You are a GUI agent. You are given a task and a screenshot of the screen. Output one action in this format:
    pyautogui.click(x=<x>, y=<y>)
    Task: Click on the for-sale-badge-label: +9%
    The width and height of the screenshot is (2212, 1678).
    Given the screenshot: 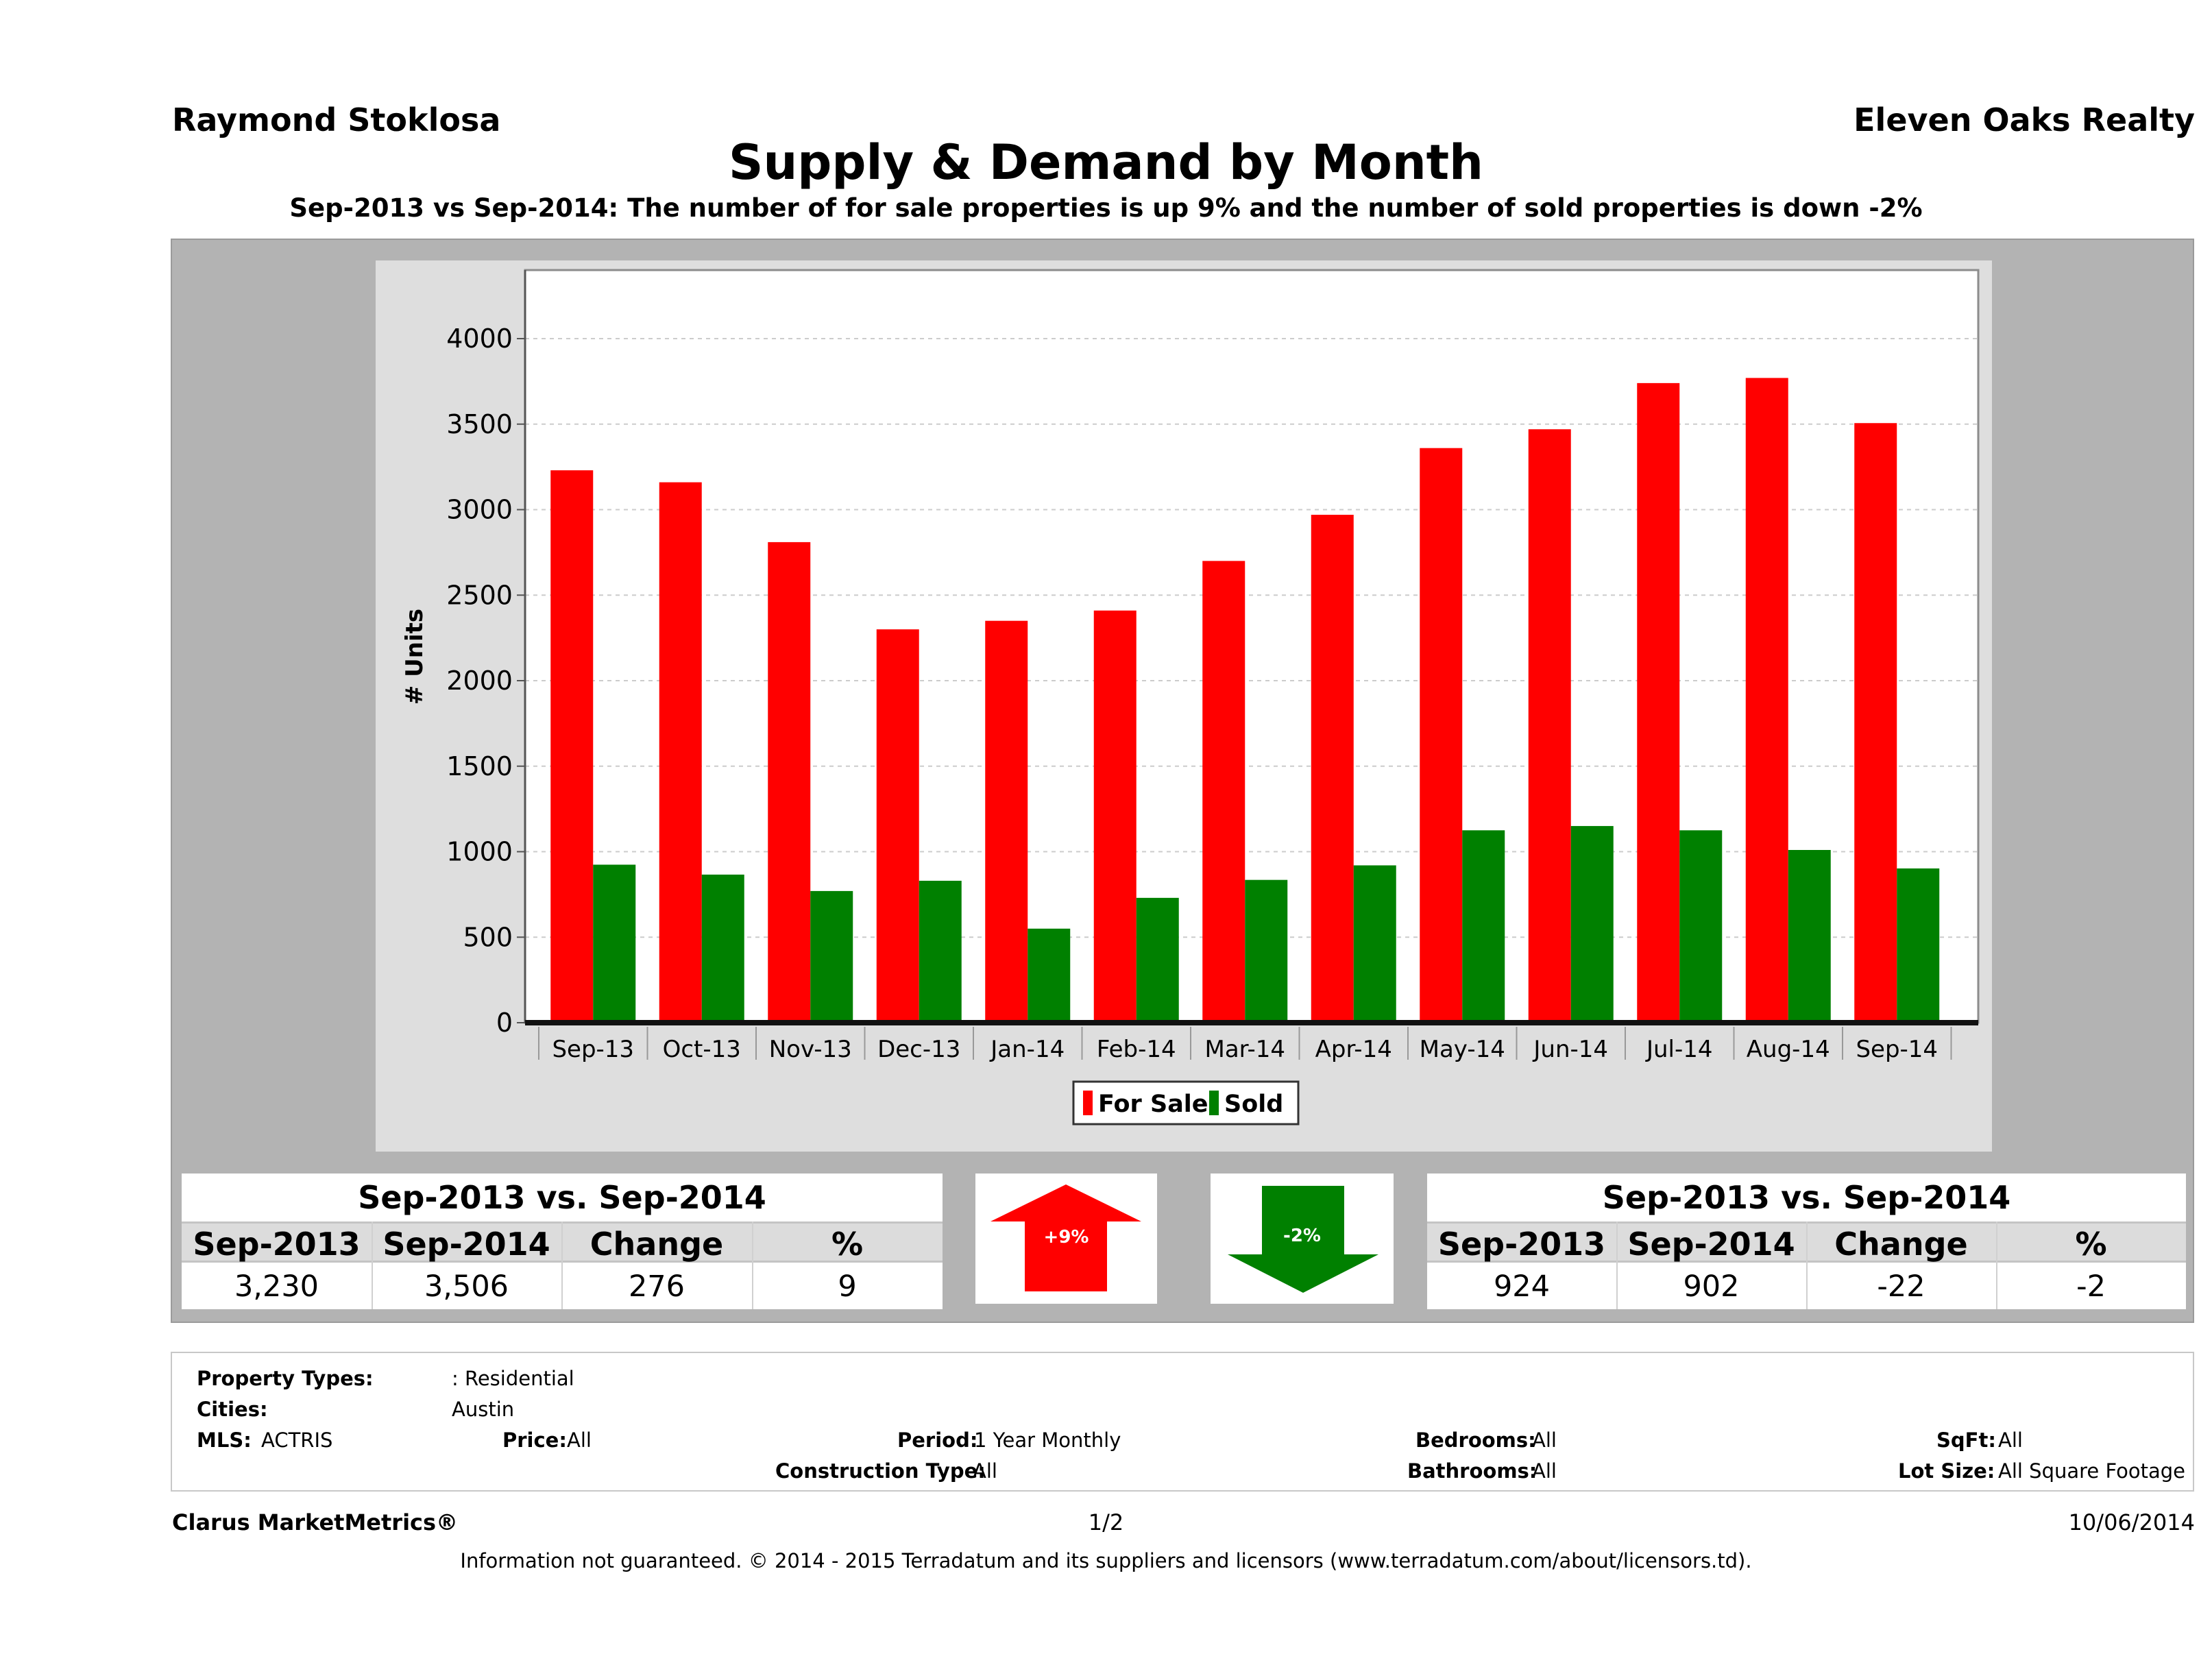 What is the action you would take?
    pyautogui.click(x=1066, y=1237)
    